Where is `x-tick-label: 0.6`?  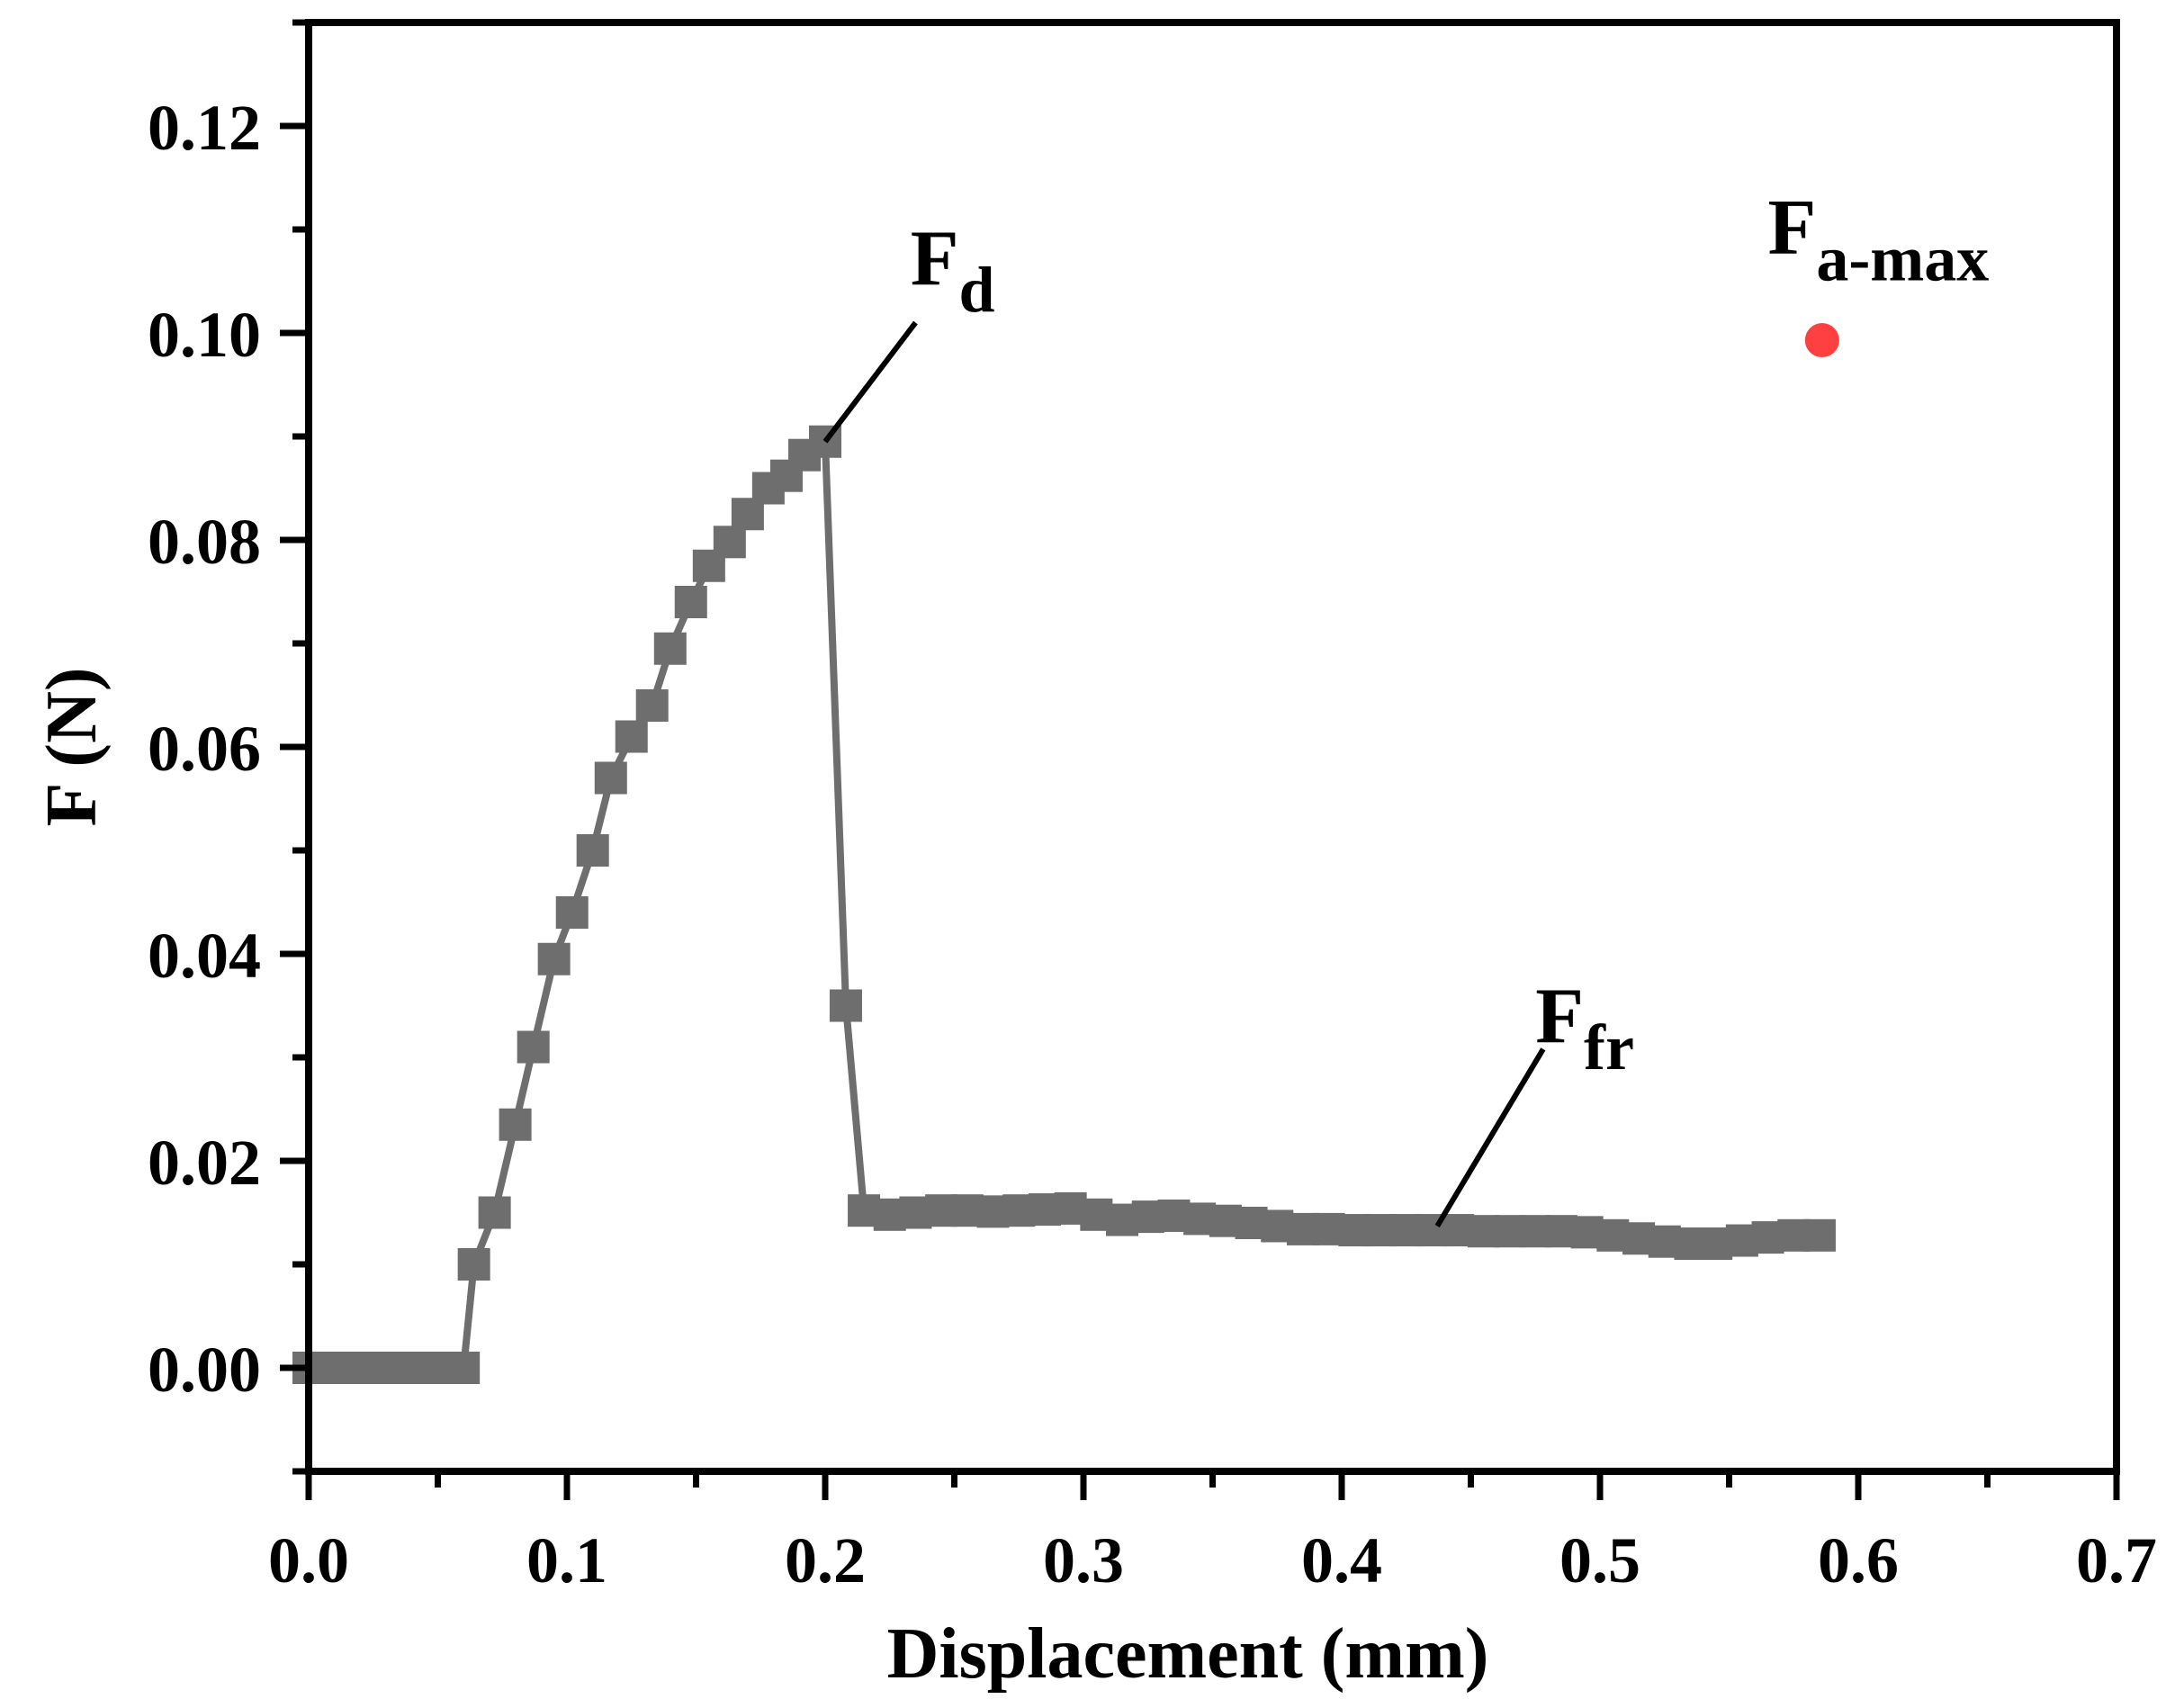
x-tick-label: 0.6 is located at coordinates (1859, 1560).